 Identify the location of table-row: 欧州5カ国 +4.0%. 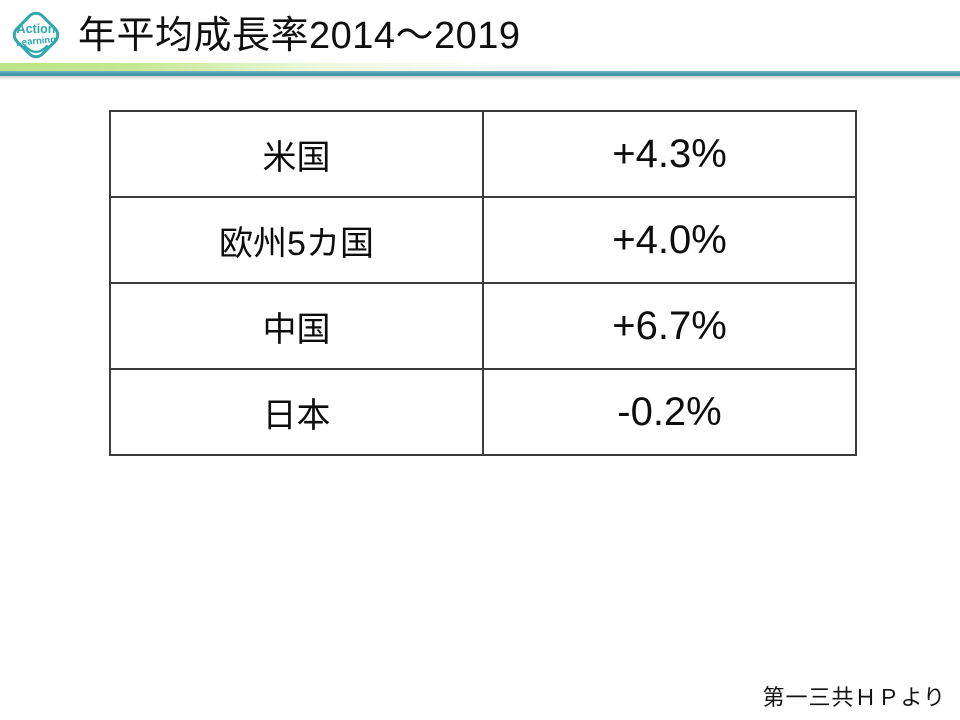
(483, 240).